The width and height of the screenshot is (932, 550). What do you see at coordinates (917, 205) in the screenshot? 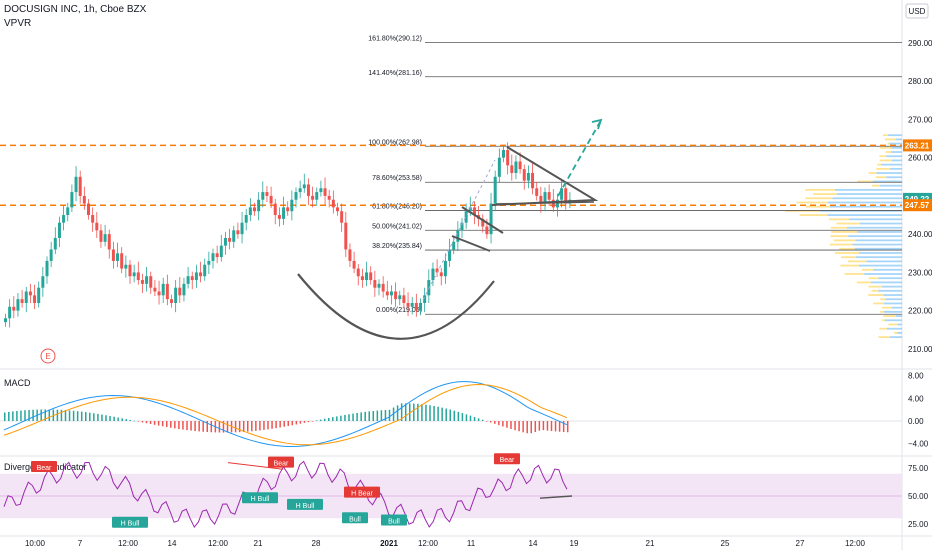
I see `price-badge` at bounding box center [917, 205].